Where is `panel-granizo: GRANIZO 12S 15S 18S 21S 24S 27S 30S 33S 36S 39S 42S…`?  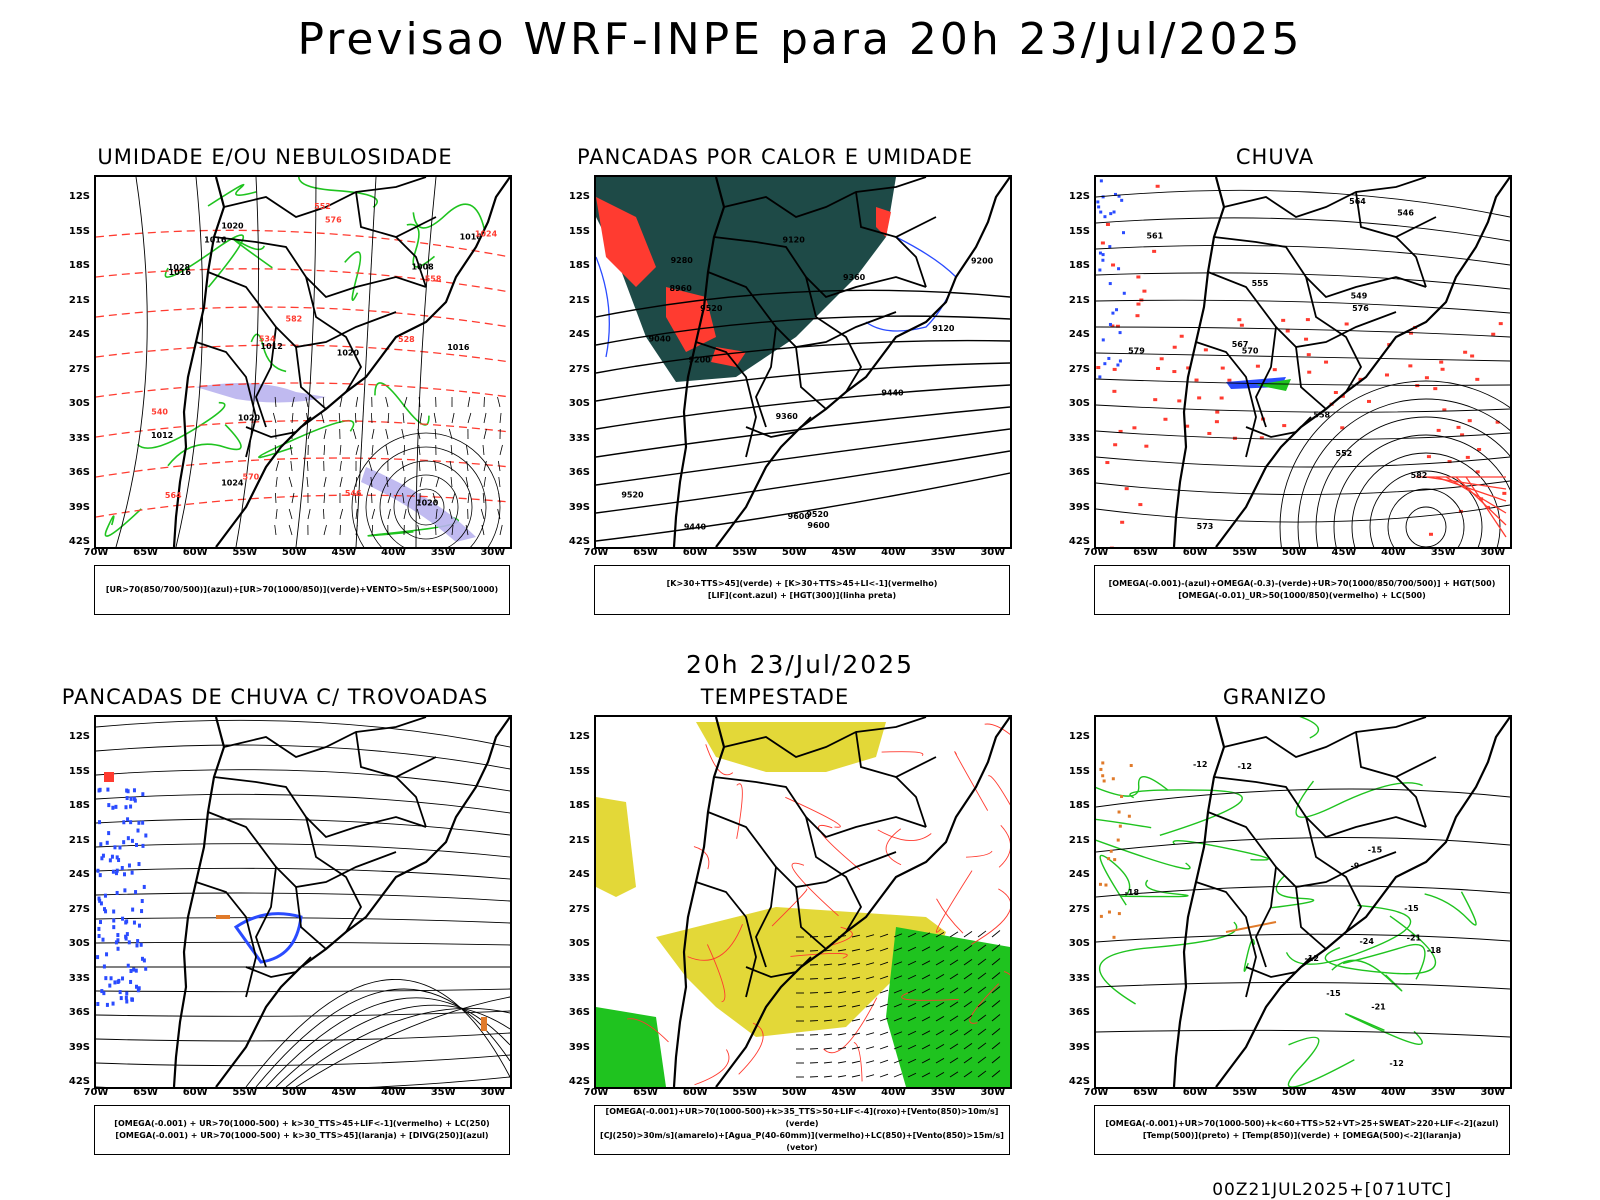
panel-granizo: GRANIZO 12S 15S 18S 21S 24S 27S 30S 33S 36S 39S 42S… is located at coordinates (1276, 930).